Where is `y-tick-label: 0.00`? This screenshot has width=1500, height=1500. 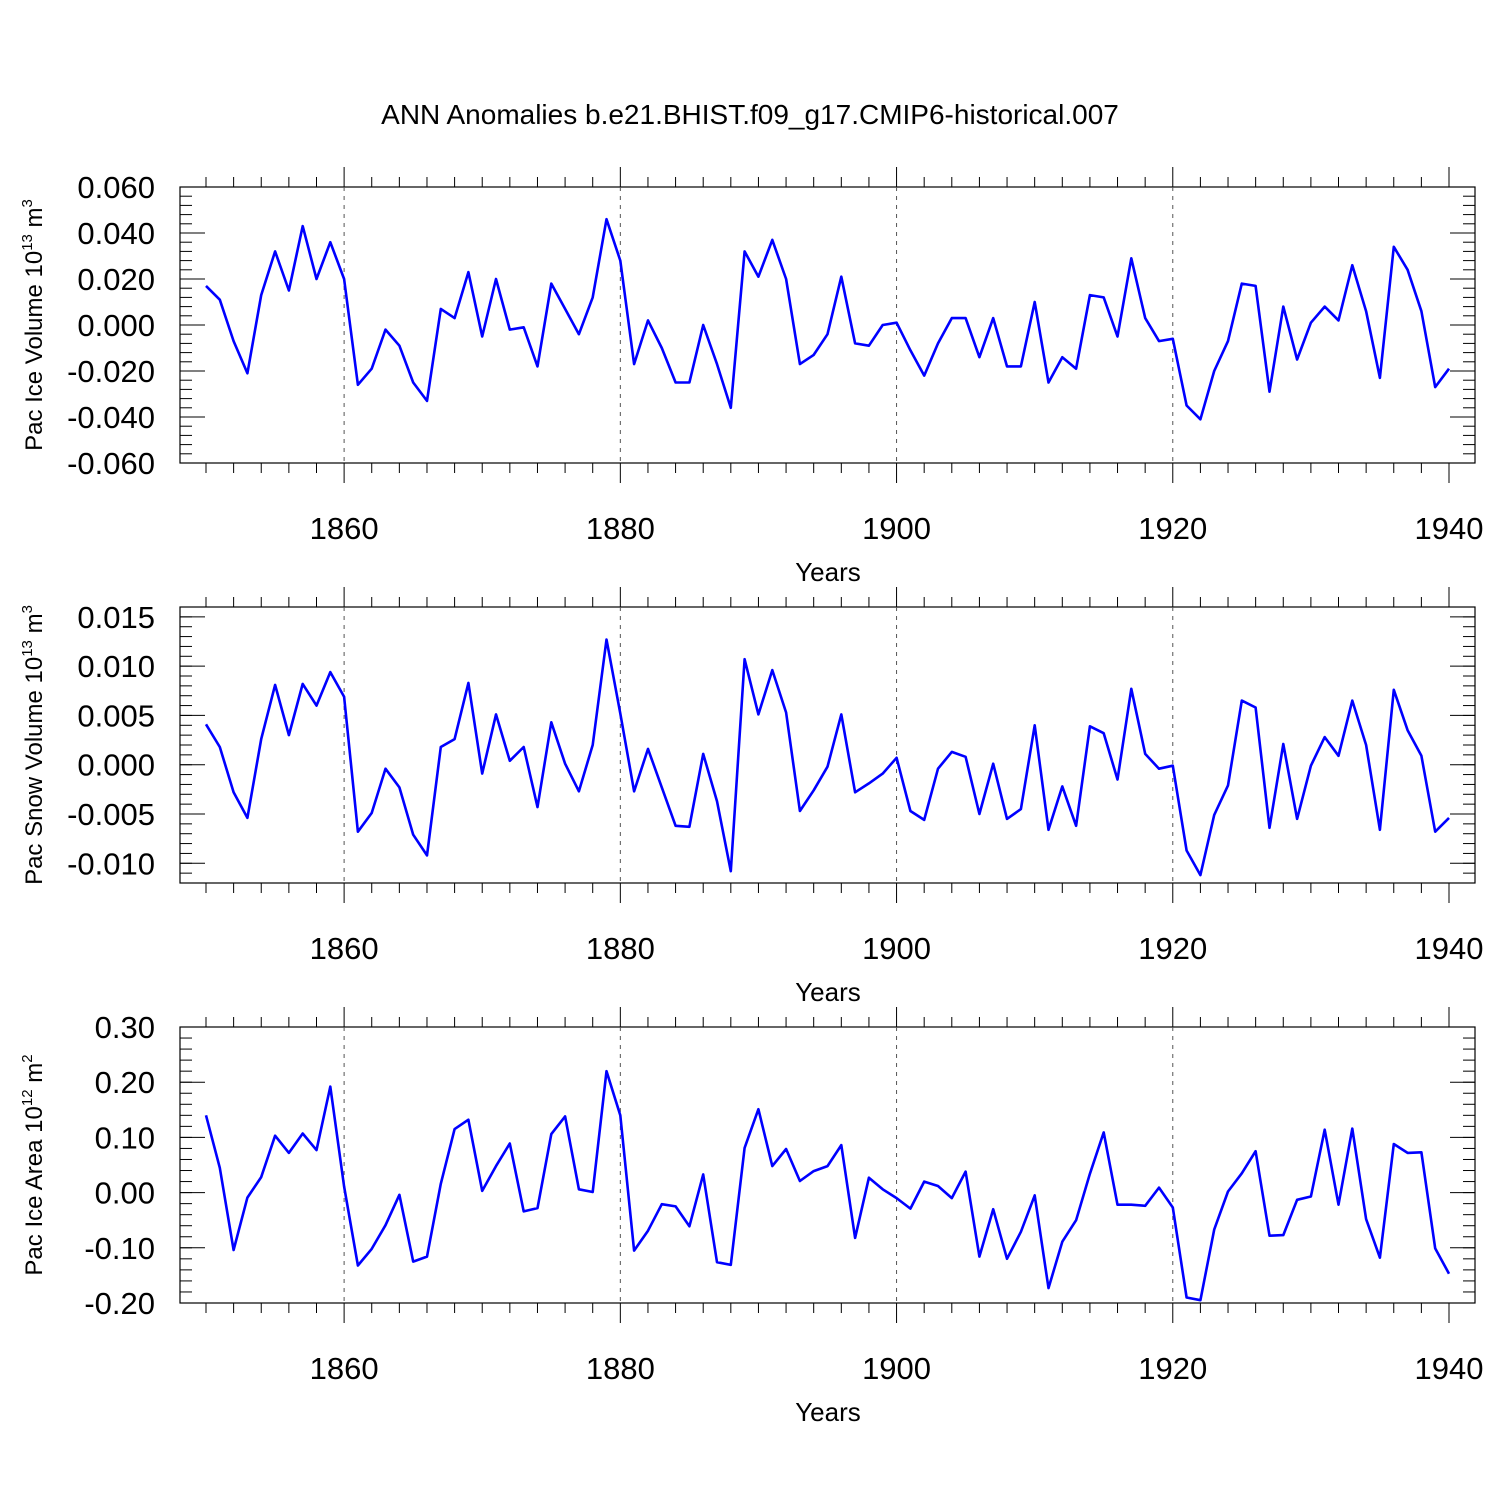
y-tick-label: 0.00 is located at coordinates (125, 1193).